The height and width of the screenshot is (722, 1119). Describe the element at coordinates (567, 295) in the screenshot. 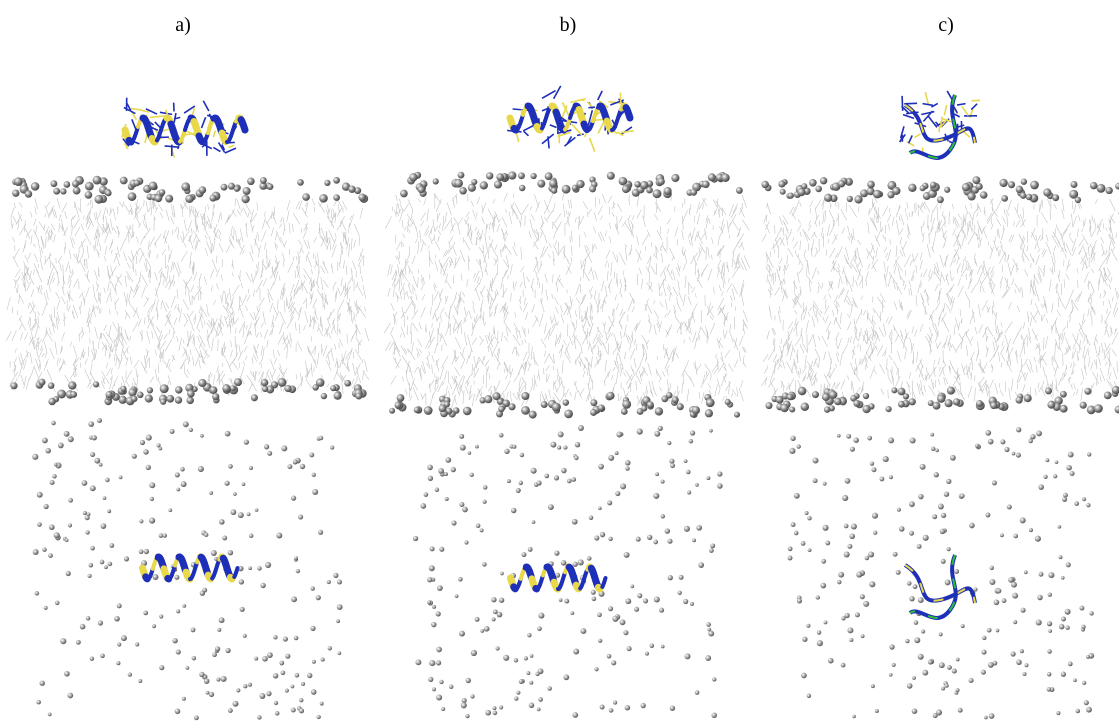

I see `membrane-b` at that location.